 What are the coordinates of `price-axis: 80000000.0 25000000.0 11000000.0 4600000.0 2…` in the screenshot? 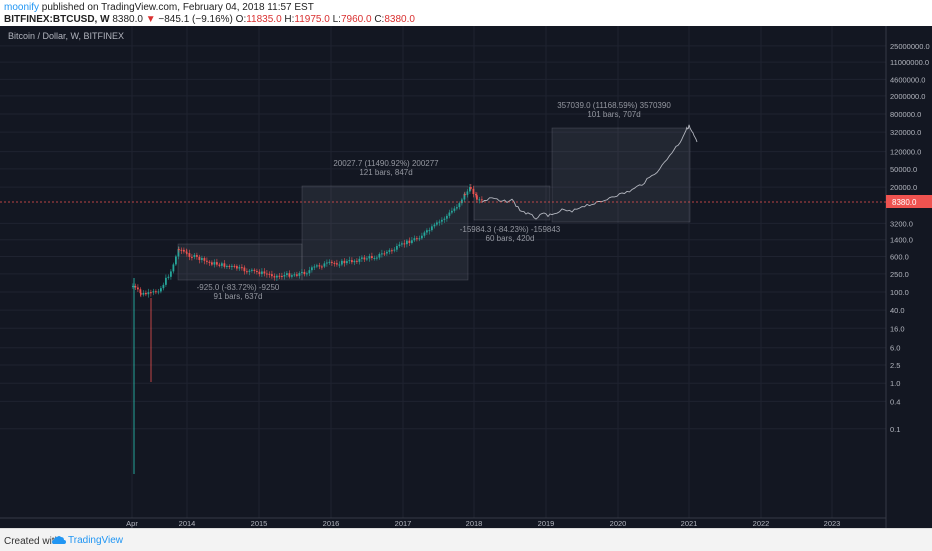 It's located at (910, 226).